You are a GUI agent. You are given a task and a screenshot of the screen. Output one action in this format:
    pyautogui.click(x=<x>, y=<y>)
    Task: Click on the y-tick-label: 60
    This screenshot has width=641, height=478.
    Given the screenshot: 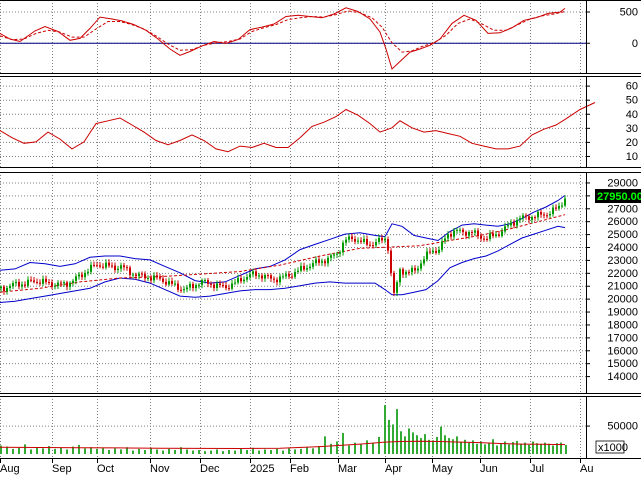 What is the action you would take?
    pyautogui.click(x=632, y=87)
    